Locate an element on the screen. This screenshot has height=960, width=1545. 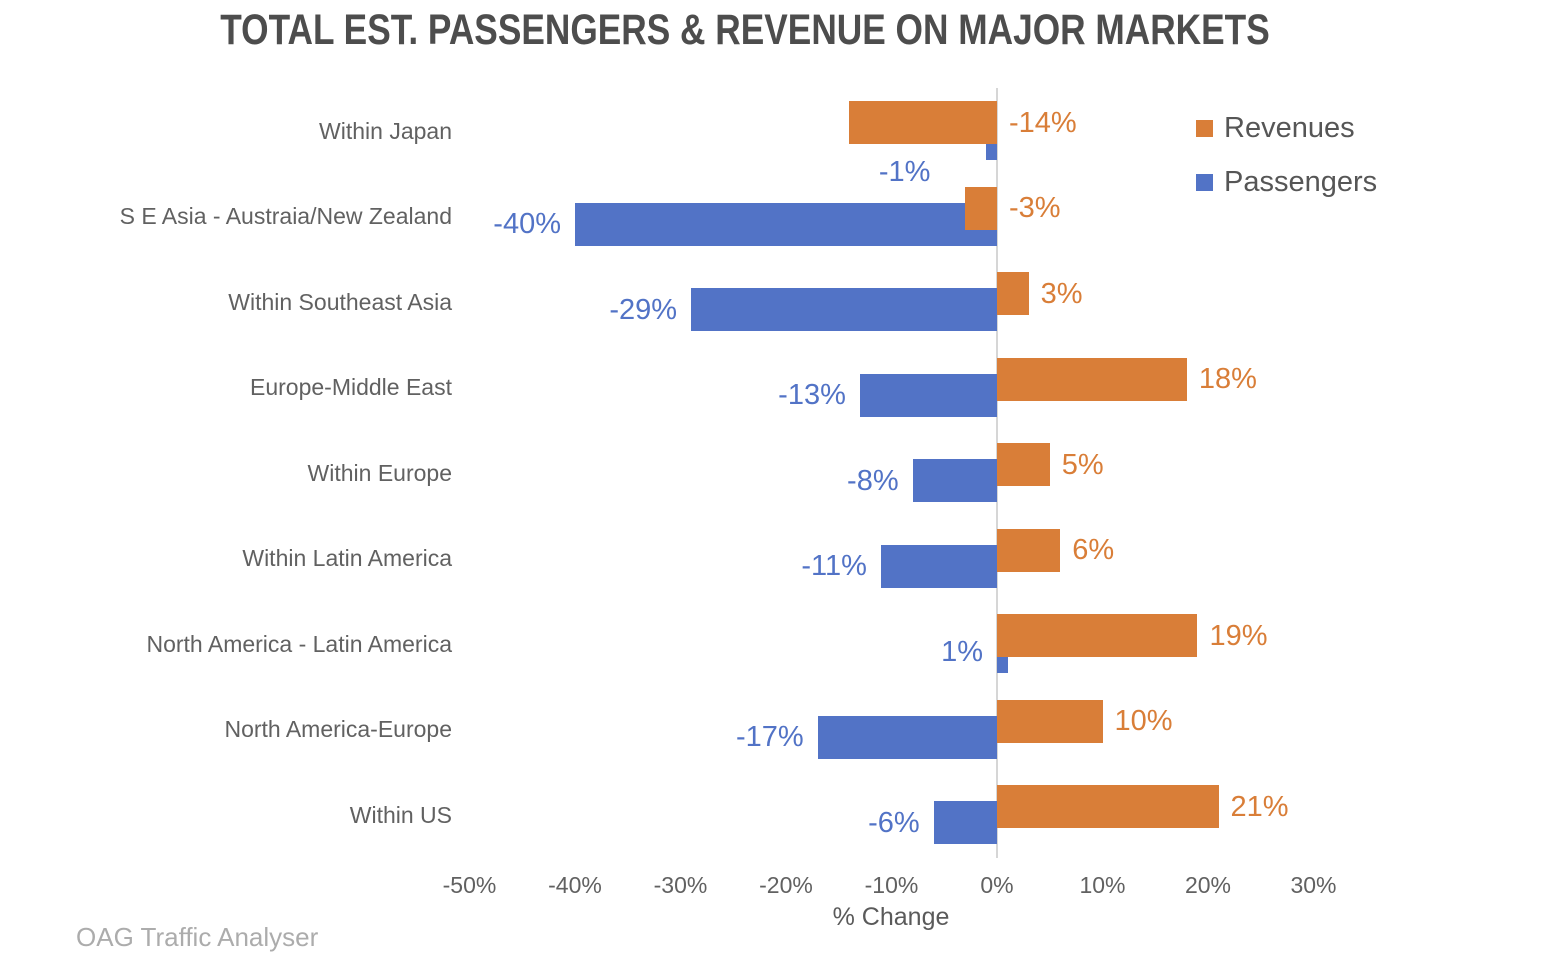
x-tick-label: -50% is located at coordinates (469, 885).